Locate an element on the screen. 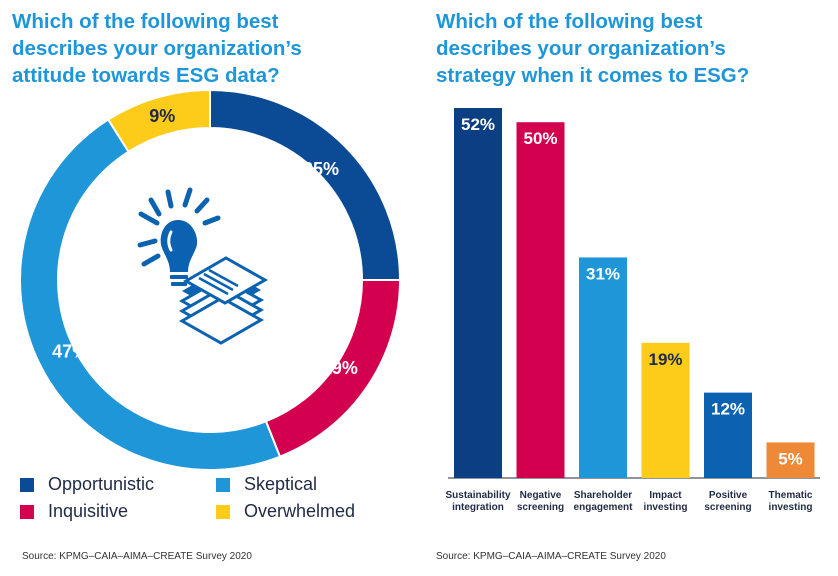 The width and height of the screenshot is (838, 576). legend-item: Skeptical is located at coordinates (266, 484).